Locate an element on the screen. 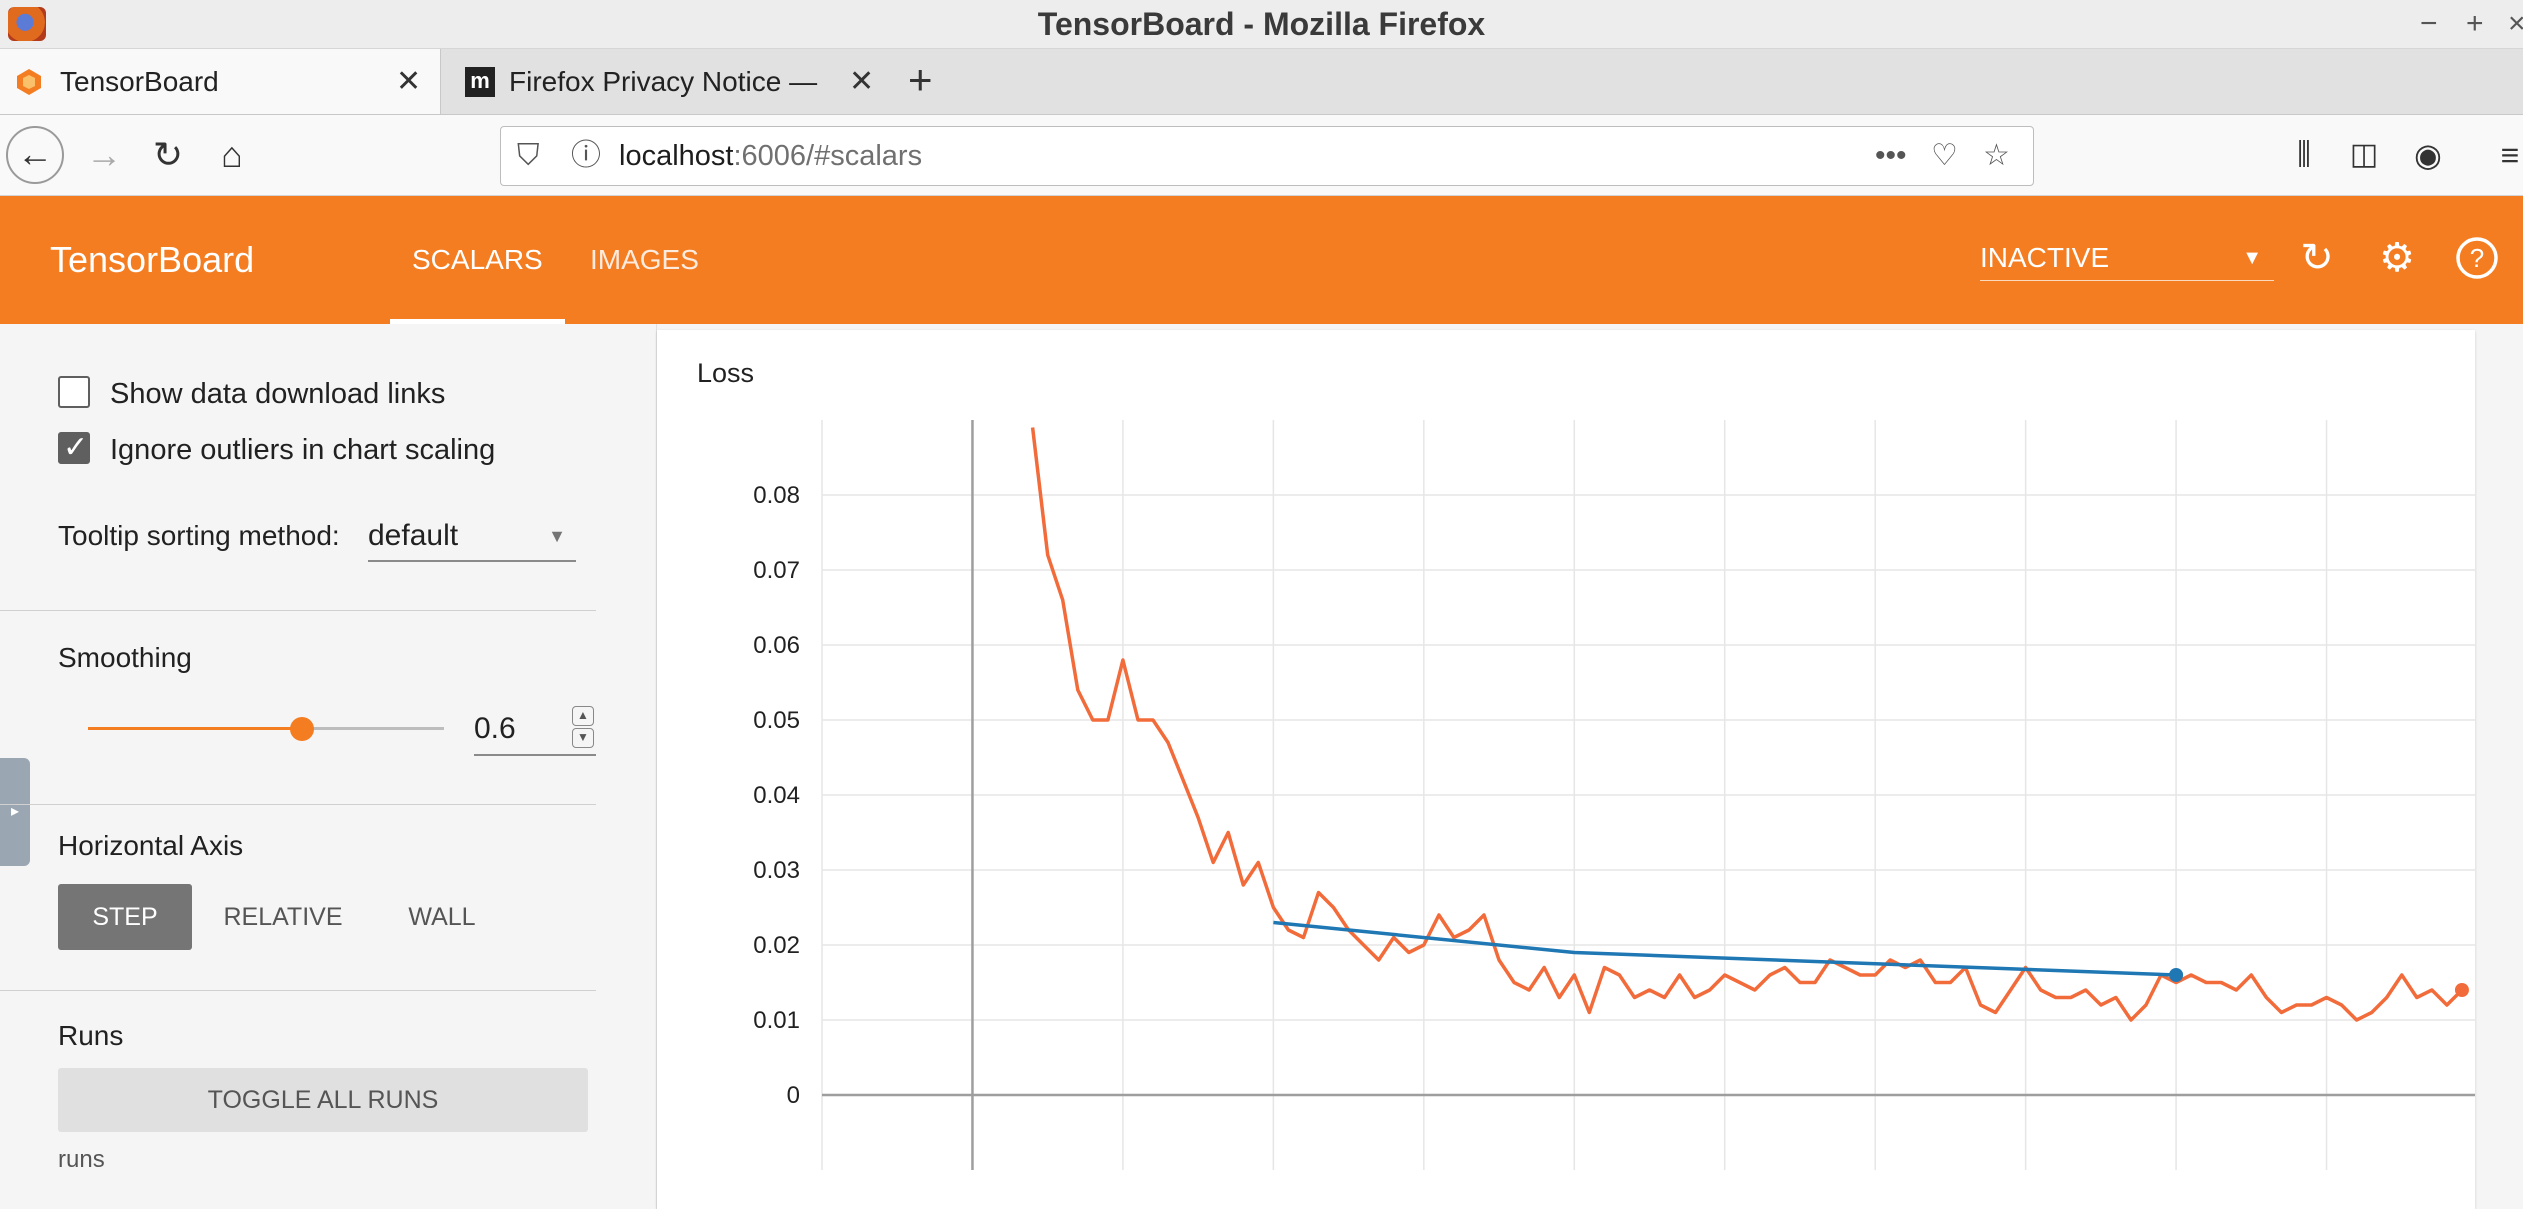 The image size is (2523, 1209). maximize-button: + is located at coordinates (2475, 23).